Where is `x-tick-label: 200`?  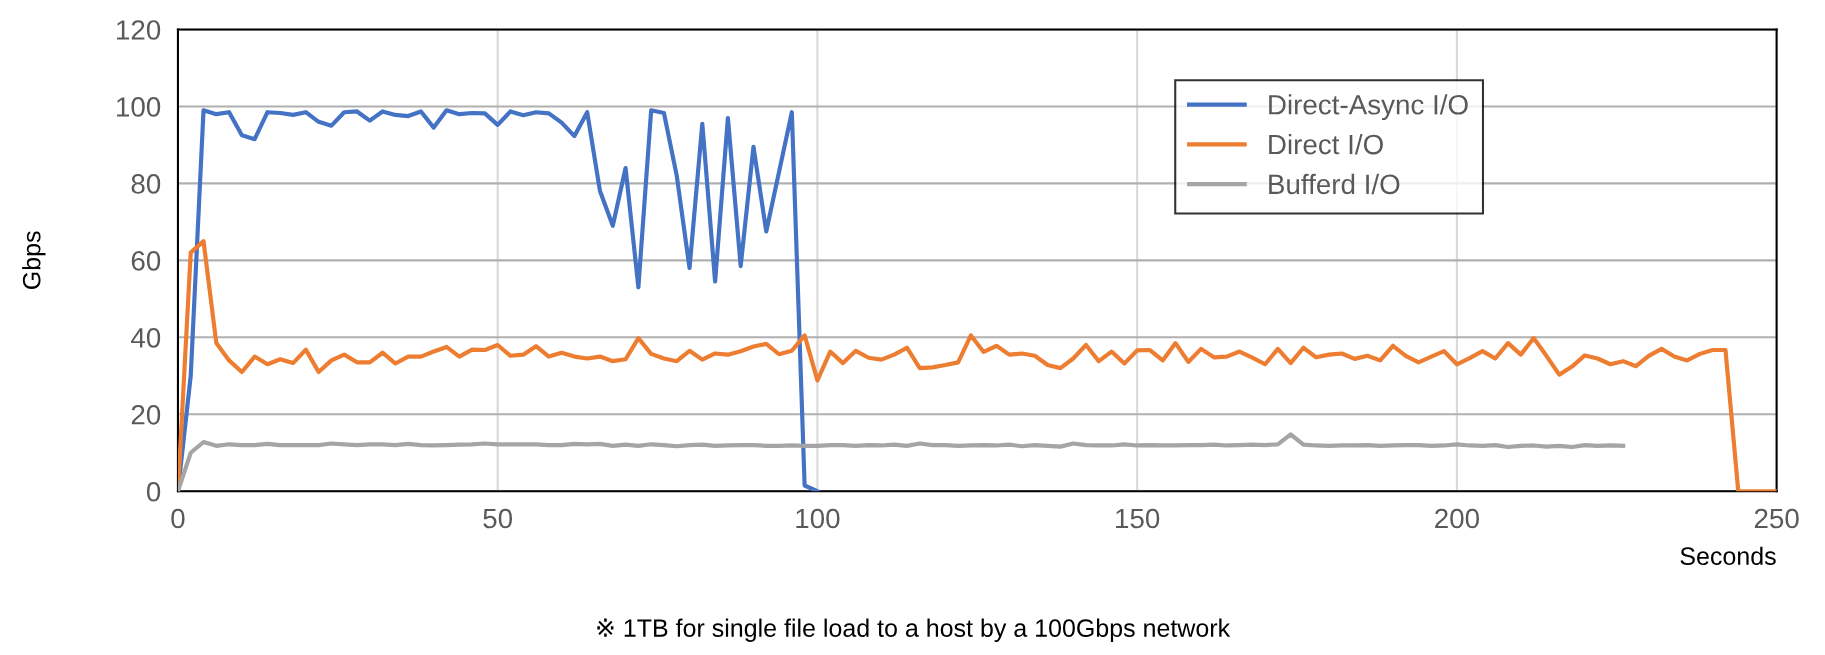 x-tick-label: 200 is located at coordinates (1457, 518).